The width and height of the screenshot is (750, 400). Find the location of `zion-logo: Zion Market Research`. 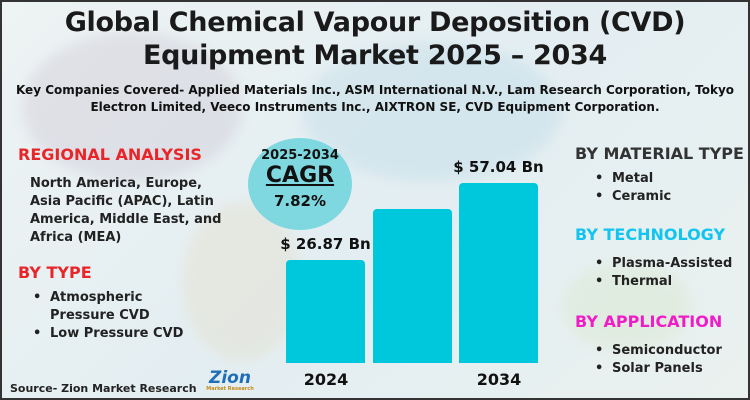

zion-logo: Zion Market Research is located at coordinates (230, 381).